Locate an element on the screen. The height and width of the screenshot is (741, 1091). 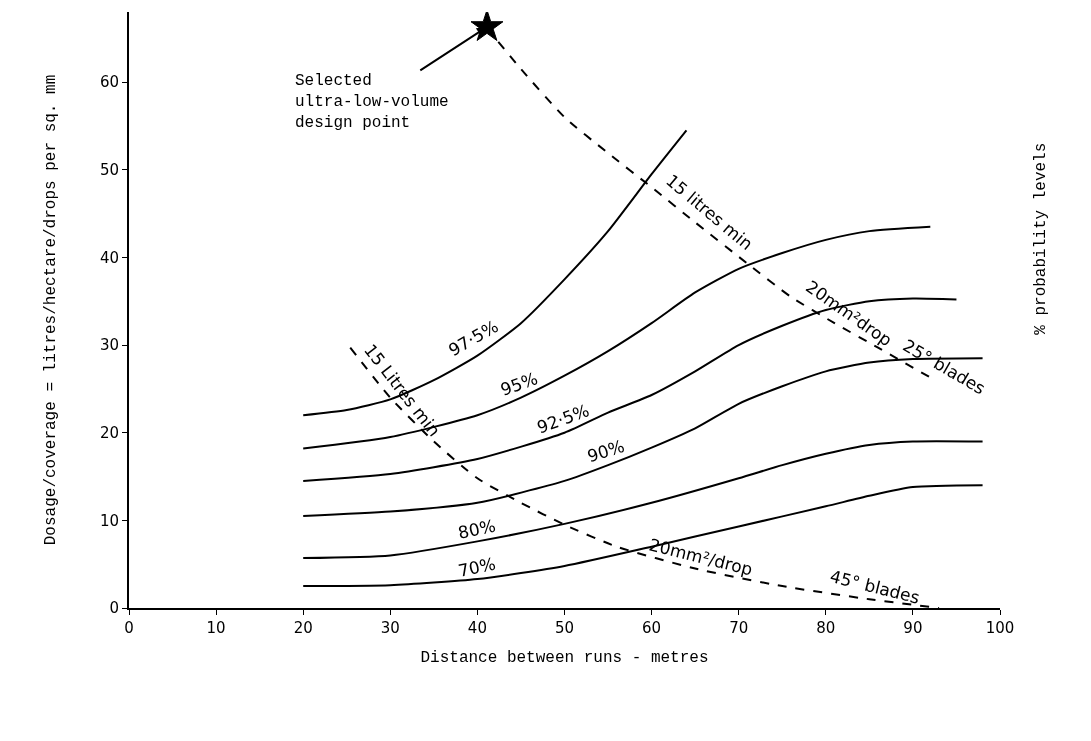
annotation: Selected ultra-low-volume design point is located at coordinates (372, 102).